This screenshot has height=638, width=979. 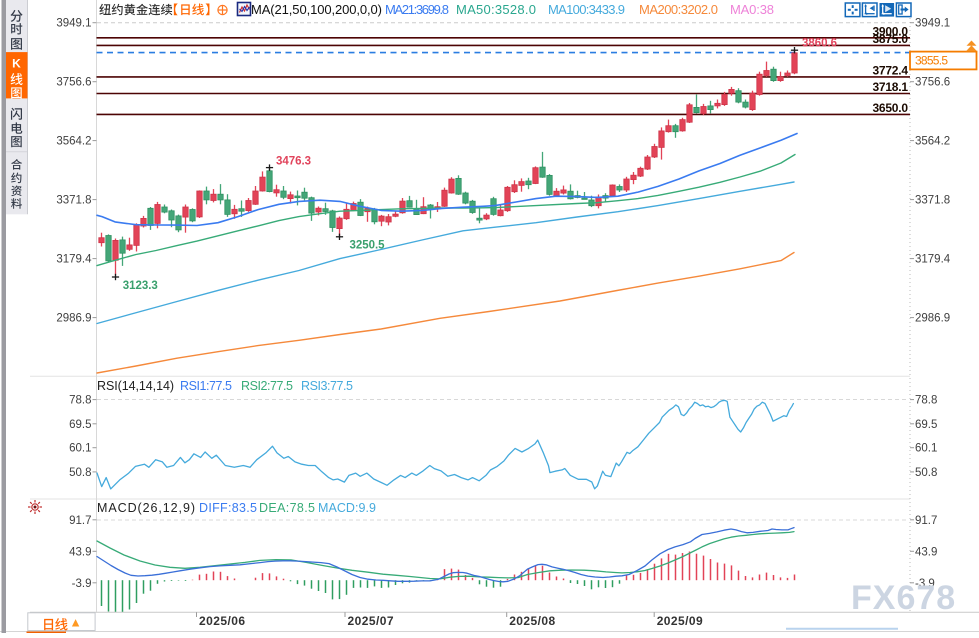 What do you see at coordinates (371, 621) in the screenshot?
I see `svg-text: 2025/07` at bounding box center [371, 621].